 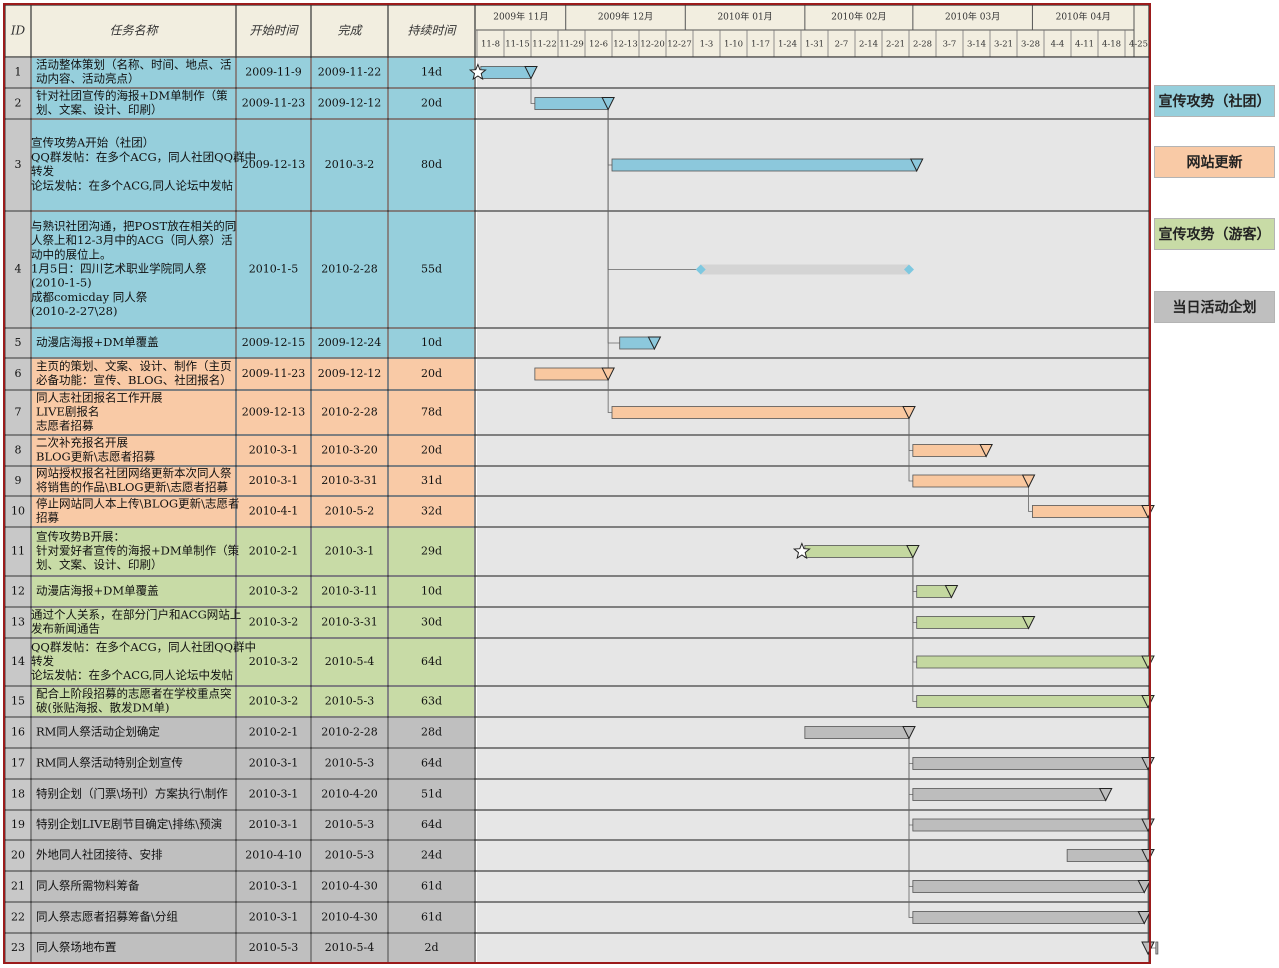 What do you see at coordinates (67, 412) in the screenshot?
I see `task-name-line: LIVE剧报名` at bounding box center [67, 412].